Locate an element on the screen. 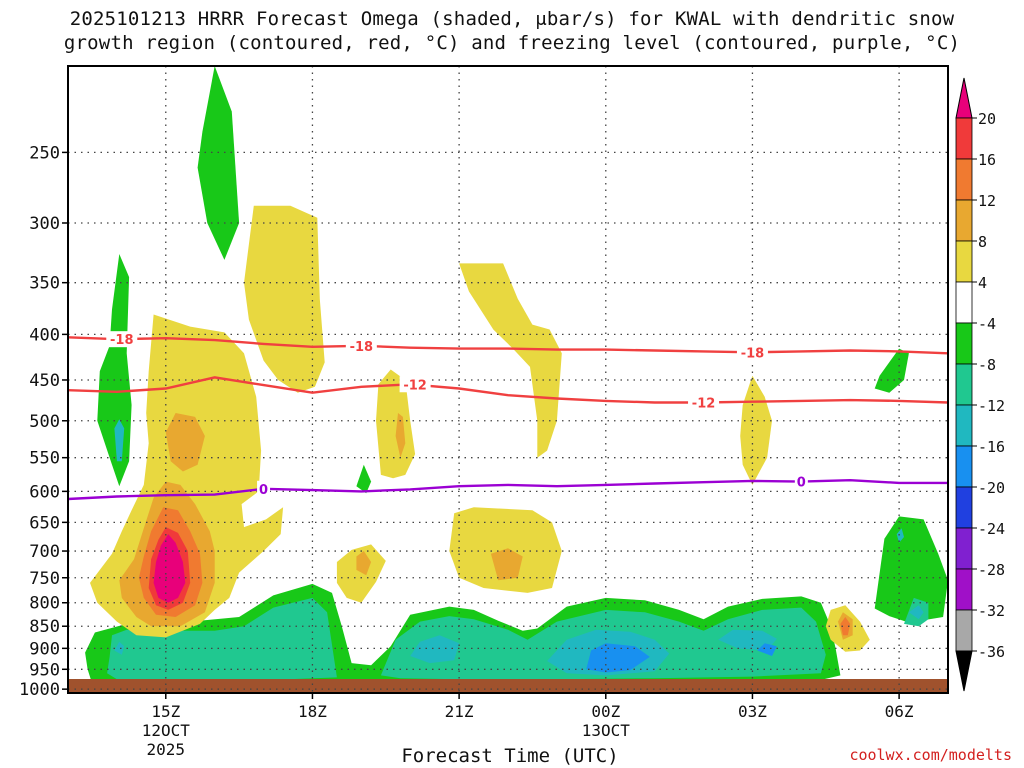 This screenshot has width=1024, height=768. y-tick-label-350: 350 is located at coordinates (44, 284).